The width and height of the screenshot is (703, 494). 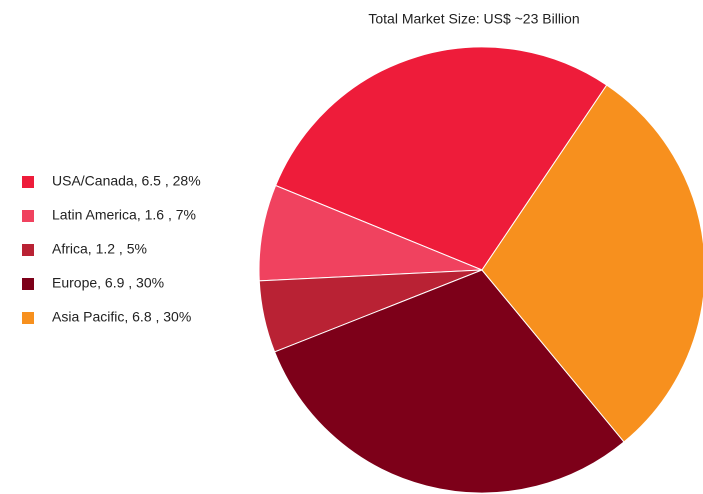 I want to click on legend-label: Africa, 1.2 , 5%, so click(x=99, y=249).